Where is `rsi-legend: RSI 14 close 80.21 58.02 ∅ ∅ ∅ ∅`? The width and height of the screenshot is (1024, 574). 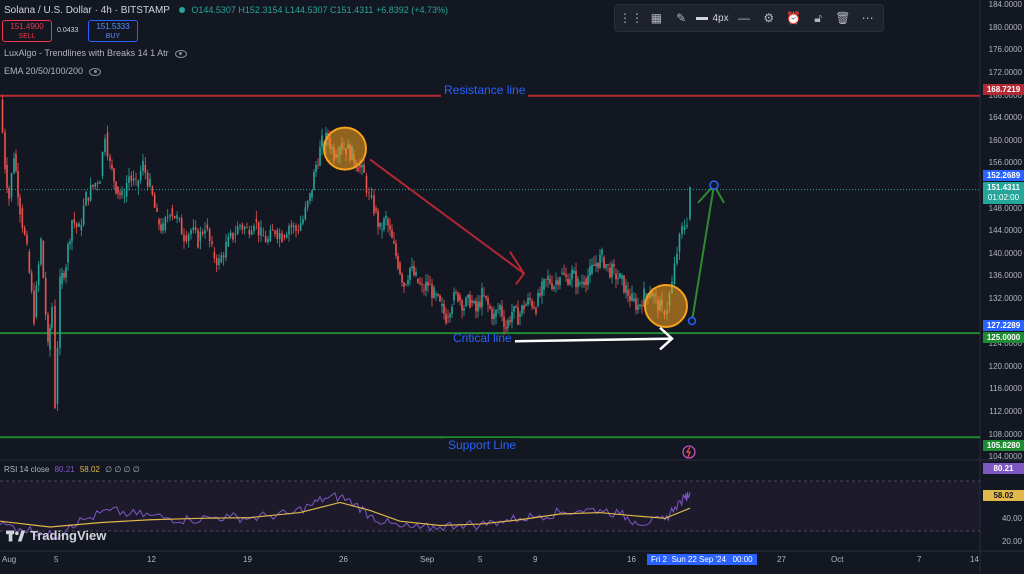 rsi-legend: RSI 14 close 80.21 58.02 ∅ ∅ ∅ ∅ is located at coordinates (72, 469).